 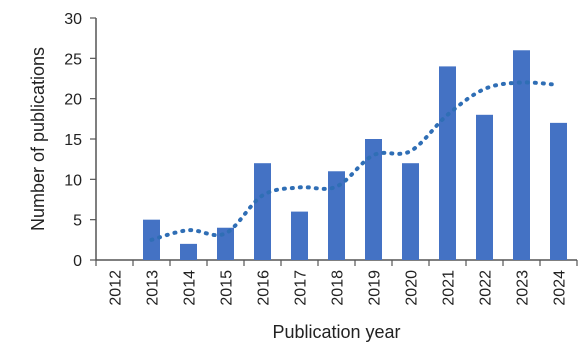 What do you see at coordinates (38, 139) in the screenshot?
I see `y-axis-title: Number of publications` at bounding box center [38, 139].